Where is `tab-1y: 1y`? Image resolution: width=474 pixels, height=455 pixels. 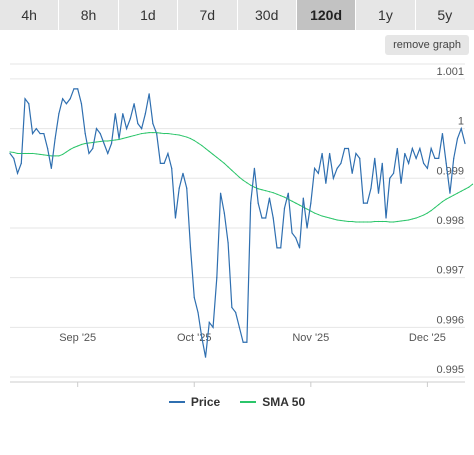 tab-1y: 1y is located at coordinates (386, 15).